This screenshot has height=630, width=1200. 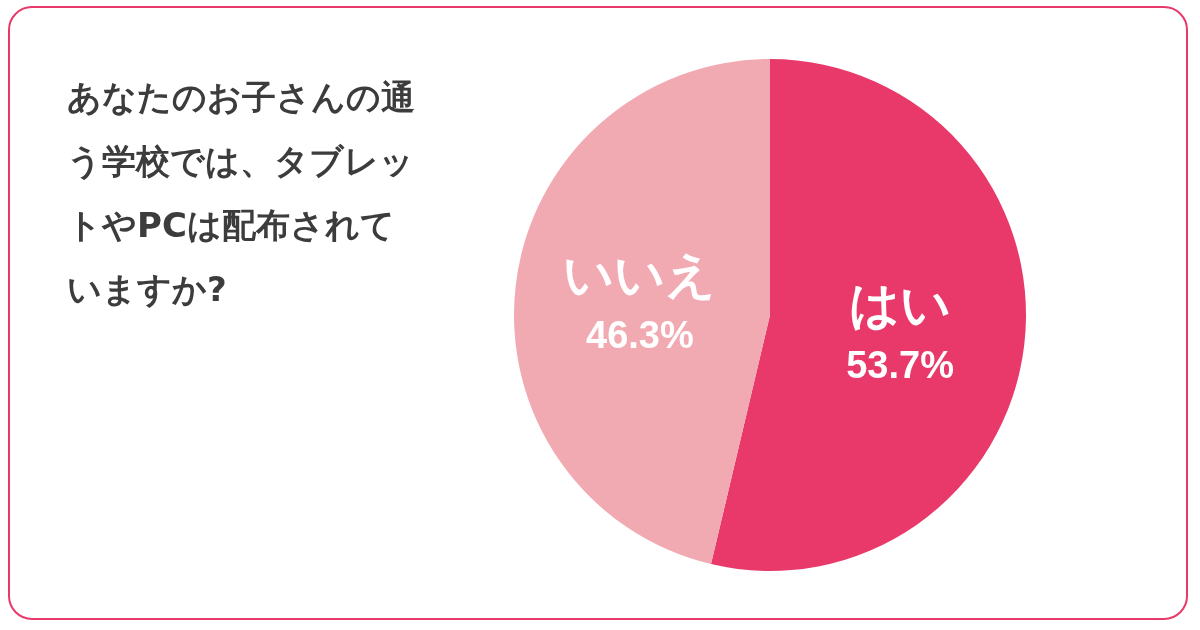 I want to click on data-label: 46.3%, so click(x=640, y=334).